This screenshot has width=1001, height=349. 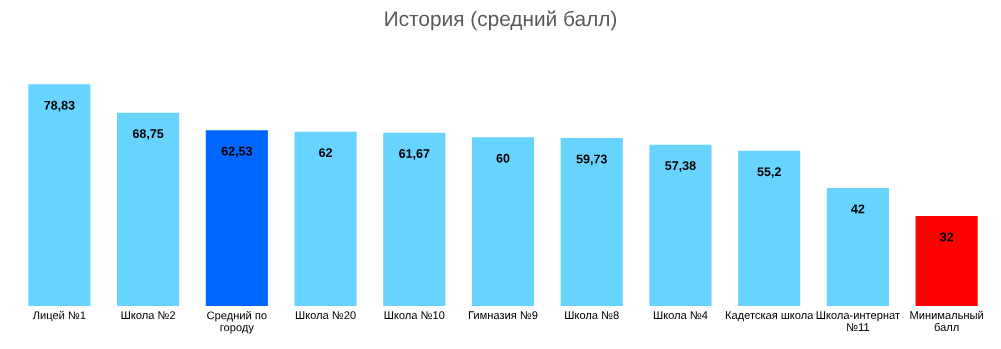 What do you see at coordinates (148, 134) in the screenshot?
I see `data-label: 68,75` at bounding box center [148, 134].